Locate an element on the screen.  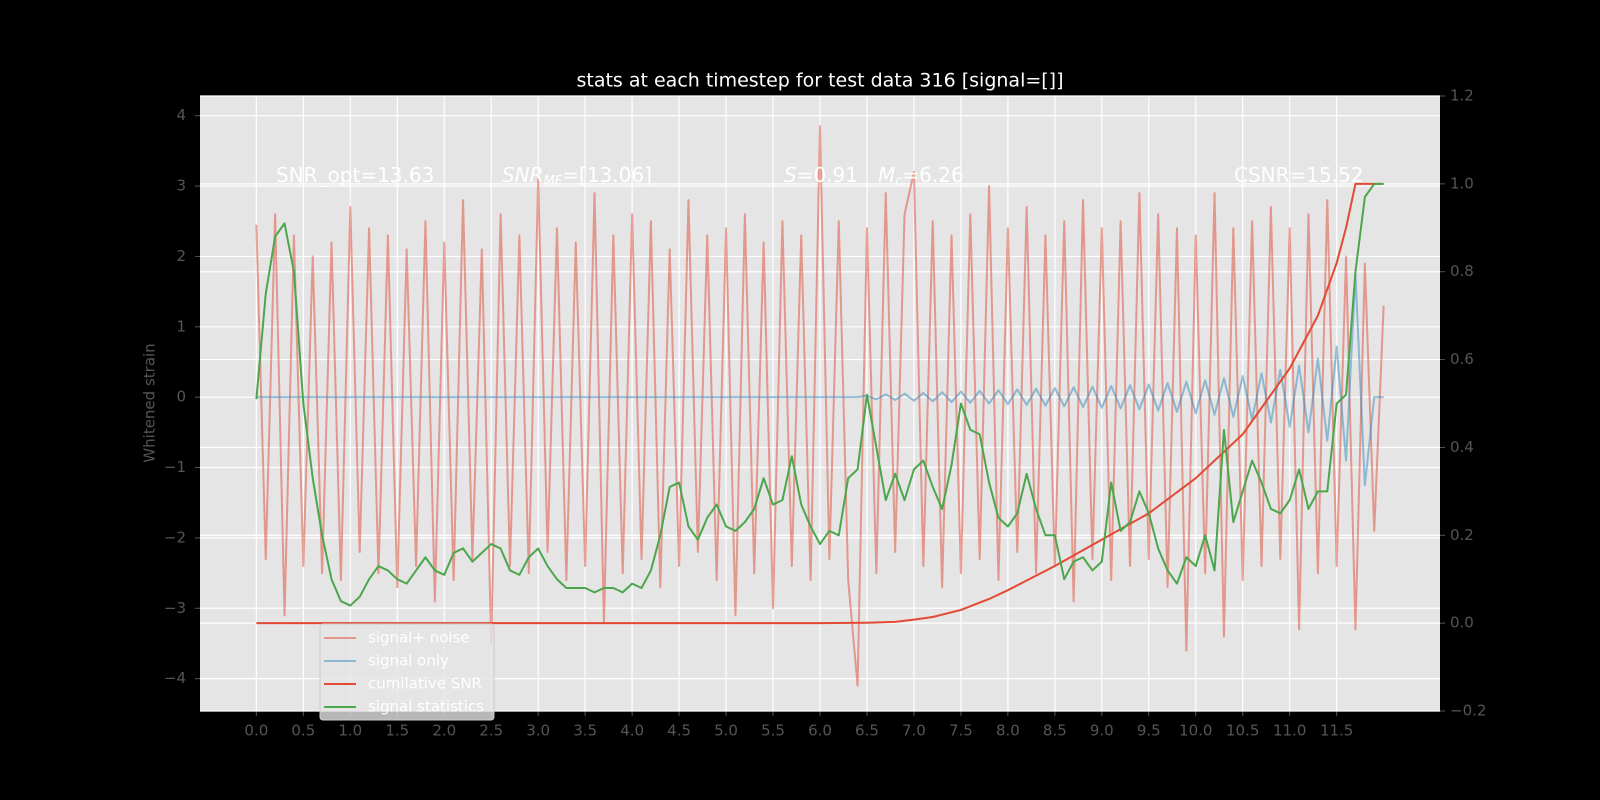
x-tick-label: 1.0 is located at coordinates (350, 731).